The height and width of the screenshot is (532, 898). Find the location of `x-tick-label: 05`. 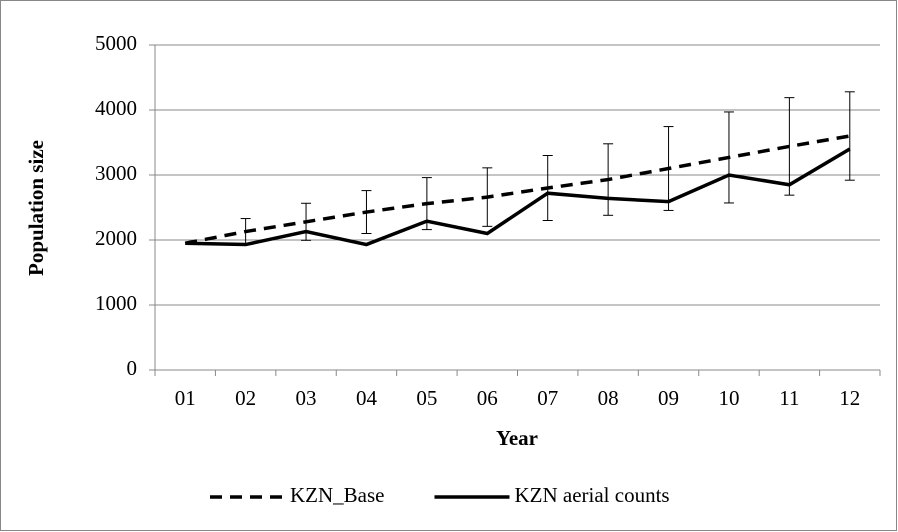

x-tick-label: 05 is located at coordinates (426, 398).